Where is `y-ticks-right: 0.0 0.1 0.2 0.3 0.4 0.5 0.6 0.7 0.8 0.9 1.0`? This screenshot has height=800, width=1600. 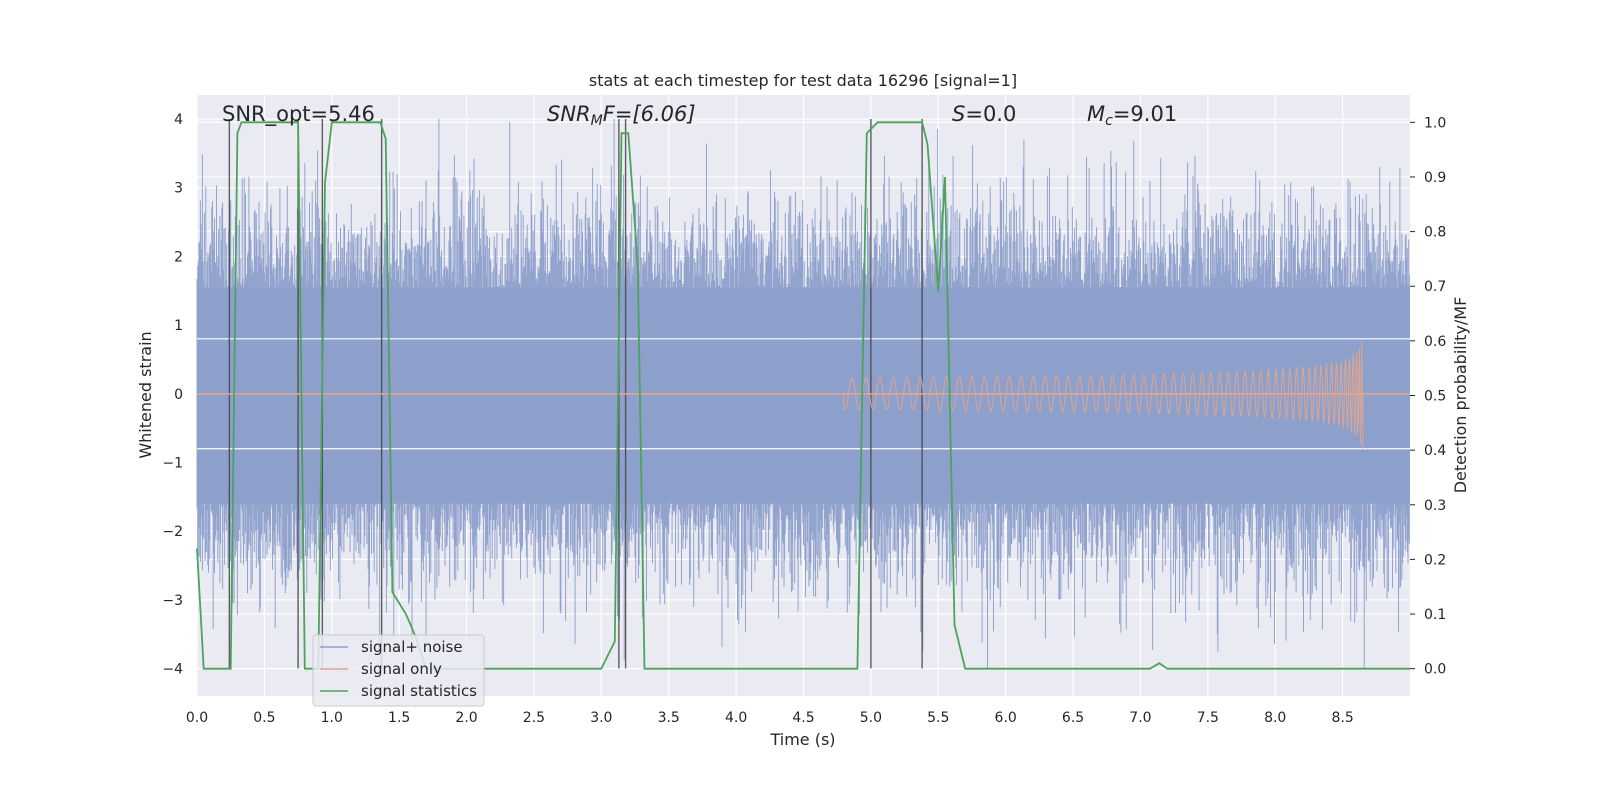
y-ticks-right: 0.0 0.1 0.2 0.3 0.4 0.5 0.6 0.7 0.8 0.9 1.0 is located at coordinates (1428, 396).